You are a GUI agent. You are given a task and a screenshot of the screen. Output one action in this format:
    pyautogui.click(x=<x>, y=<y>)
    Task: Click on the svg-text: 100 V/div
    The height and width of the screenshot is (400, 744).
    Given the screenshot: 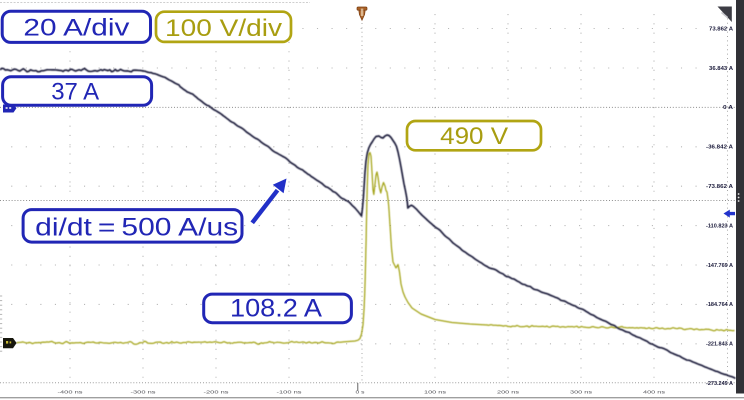 What is the action you would take?
    pyautogui.click(x=223, y=28)
    